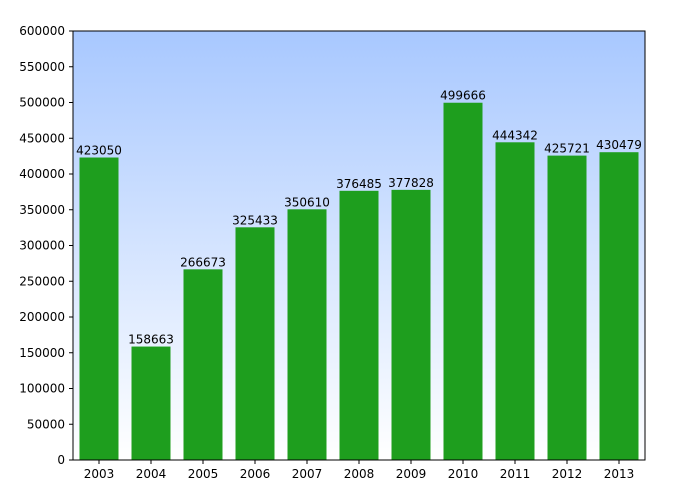 Image resolution: width=700 pixels, height=504 pixels. Describe the element at coordinates (42, 353) in the screenshot. I see `y-tick-label: 150000` at that location.